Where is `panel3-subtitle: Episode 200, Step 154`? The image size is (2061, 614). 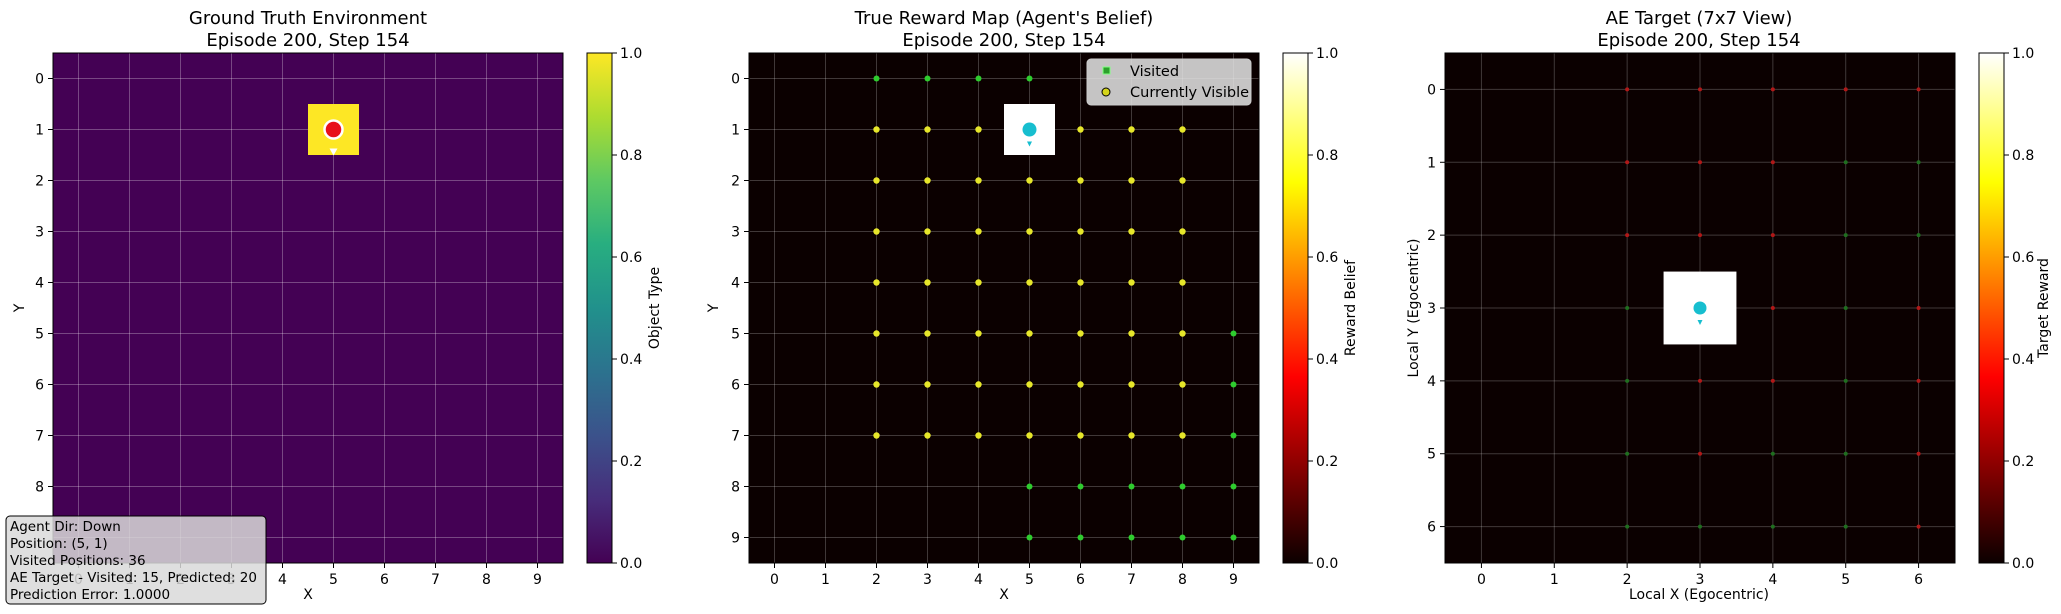
panel3-subtitle: Episode 200, Step 154 is located at coordinates (1698, 40).